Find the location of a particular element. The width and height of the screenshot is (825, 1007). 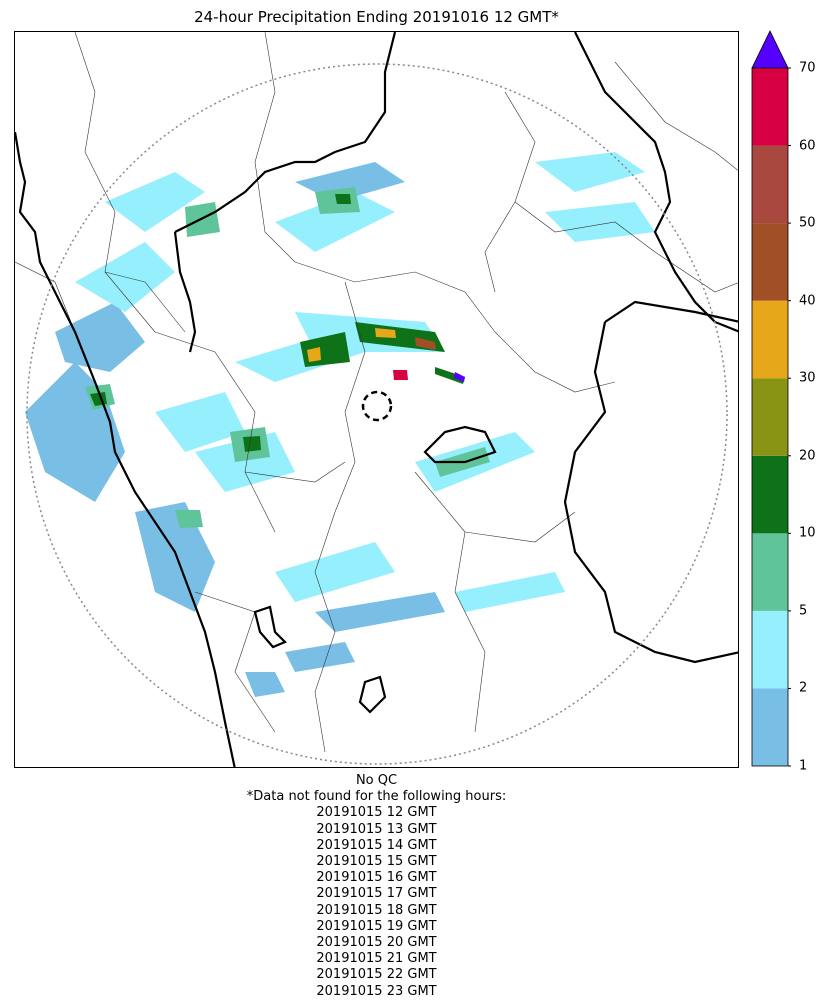

missing-hour-item: 20191015 23 GMT is located at coordinates (376, 991).